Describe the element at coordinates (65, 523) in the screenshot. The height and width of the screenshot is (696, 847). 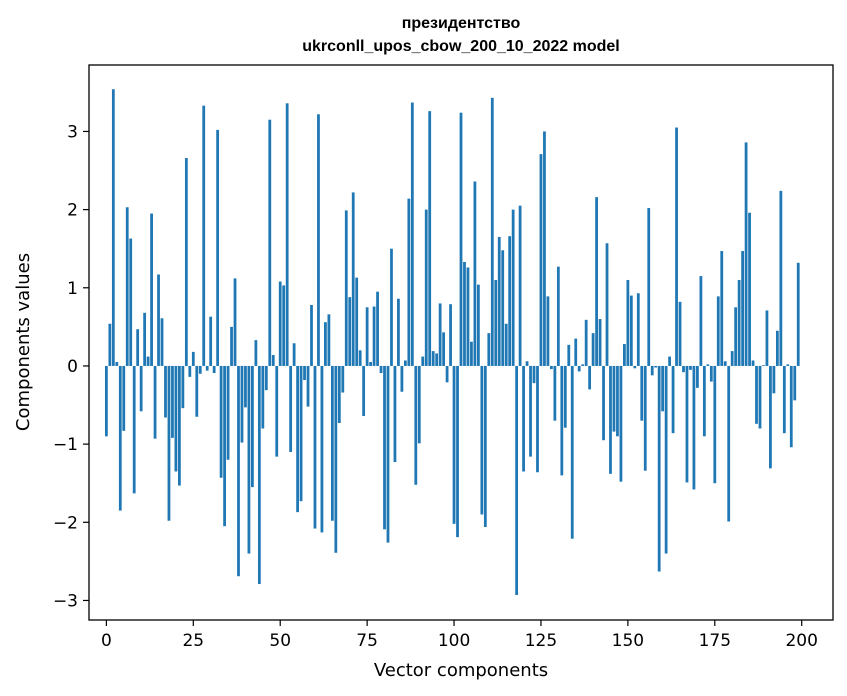
I see `y-tick-label: −2` at that location.